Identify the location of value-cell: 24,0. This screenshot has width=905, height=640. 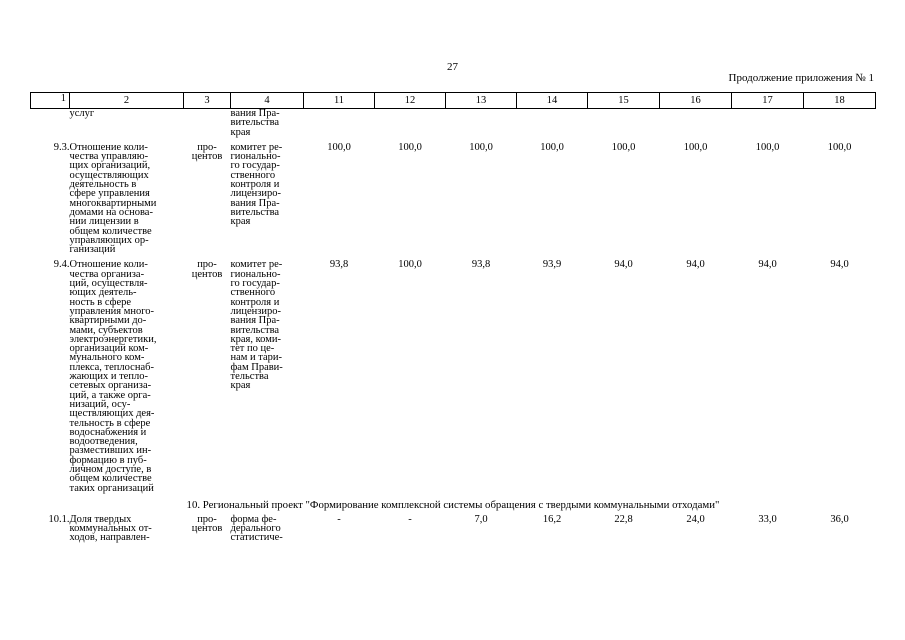
(695, 519).